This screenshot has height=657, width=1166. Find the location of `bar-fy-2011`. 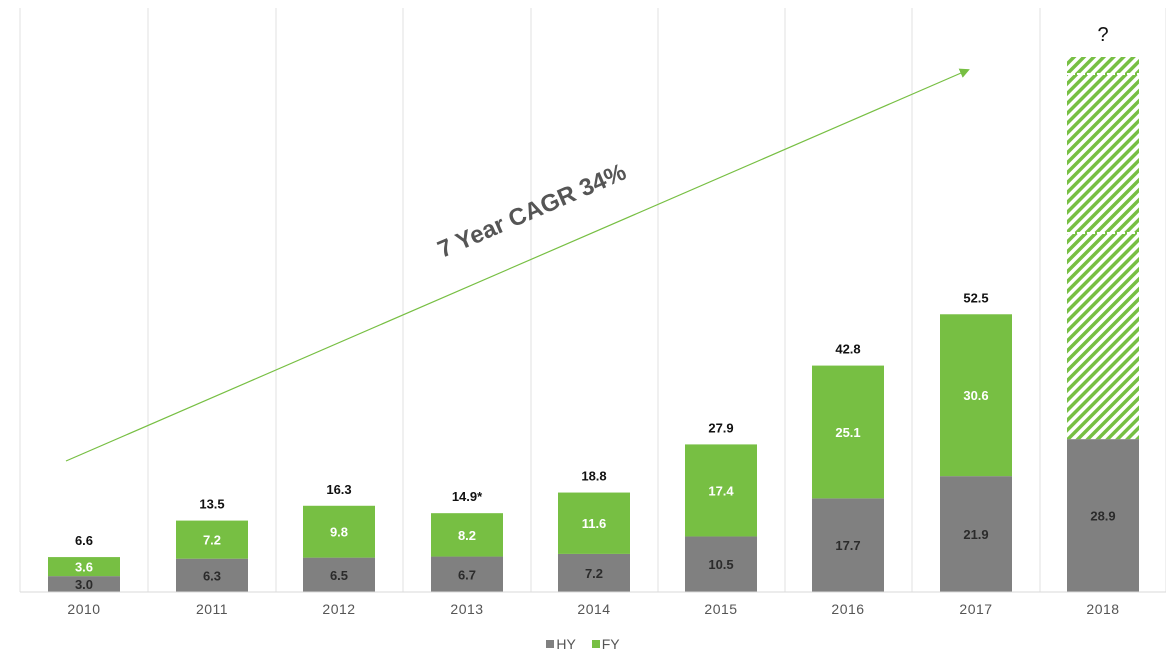

bar-fy-2011 is located at coordinates (212, 539).